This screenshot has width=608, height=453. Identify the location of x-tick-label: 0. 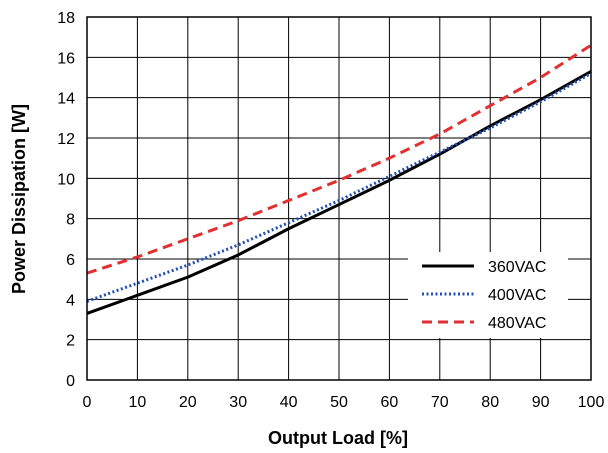
(87, 402).